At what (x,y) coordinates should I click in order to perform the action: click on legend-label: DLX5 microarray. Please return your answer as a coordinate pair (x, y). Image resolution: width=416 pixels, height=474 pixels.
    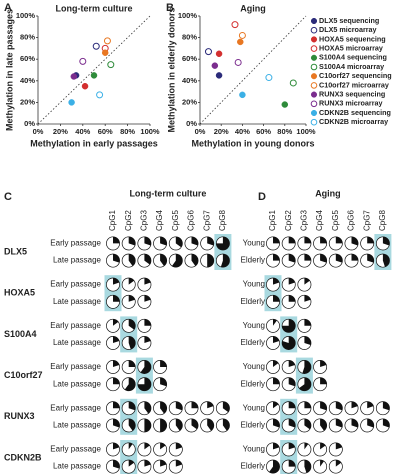
    Looking at the image, I should click on (348, 29).